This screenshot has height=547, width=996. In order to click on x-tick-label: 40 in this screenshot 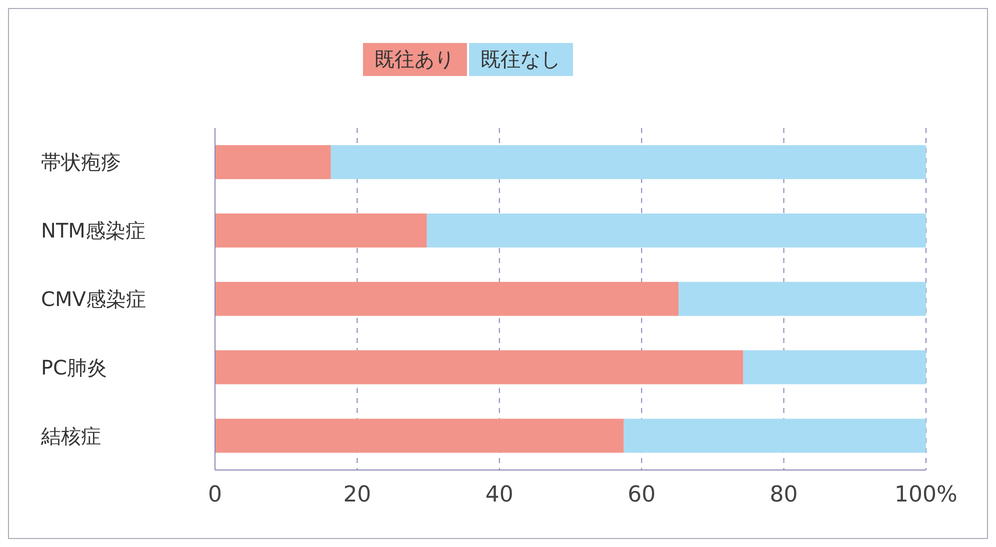, I will do `click(499, 495)`.